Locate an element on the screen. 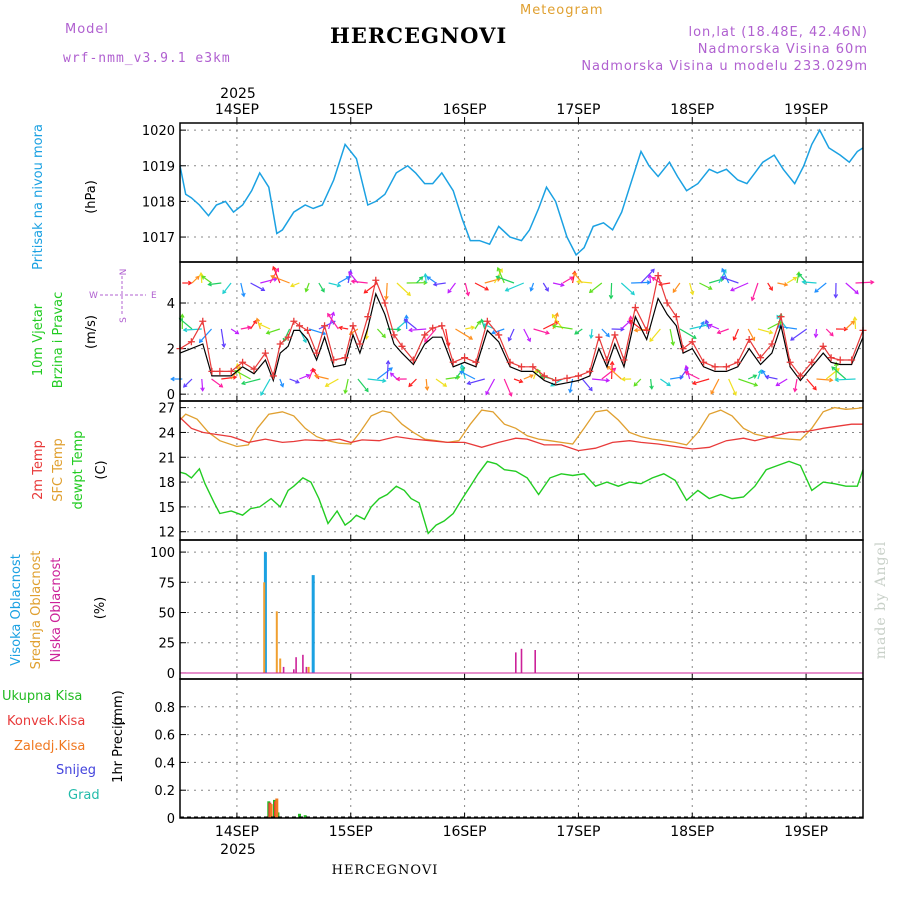 This screenshot has width=900, height=900. temp-unit: (C) is located at coordinates (101, 469).